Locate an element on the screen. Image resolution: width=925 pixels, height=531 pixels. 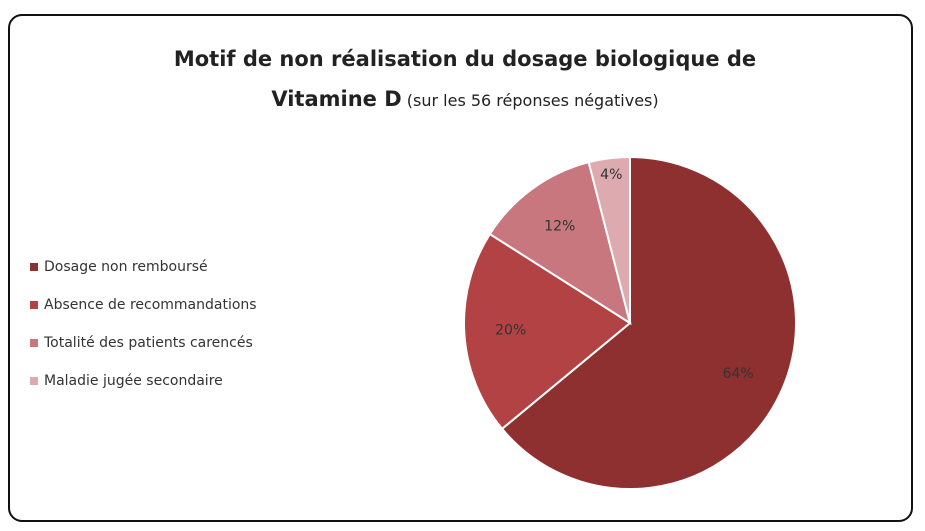
legend-label: Absence de recommandations is located at coordinates (150, 305).